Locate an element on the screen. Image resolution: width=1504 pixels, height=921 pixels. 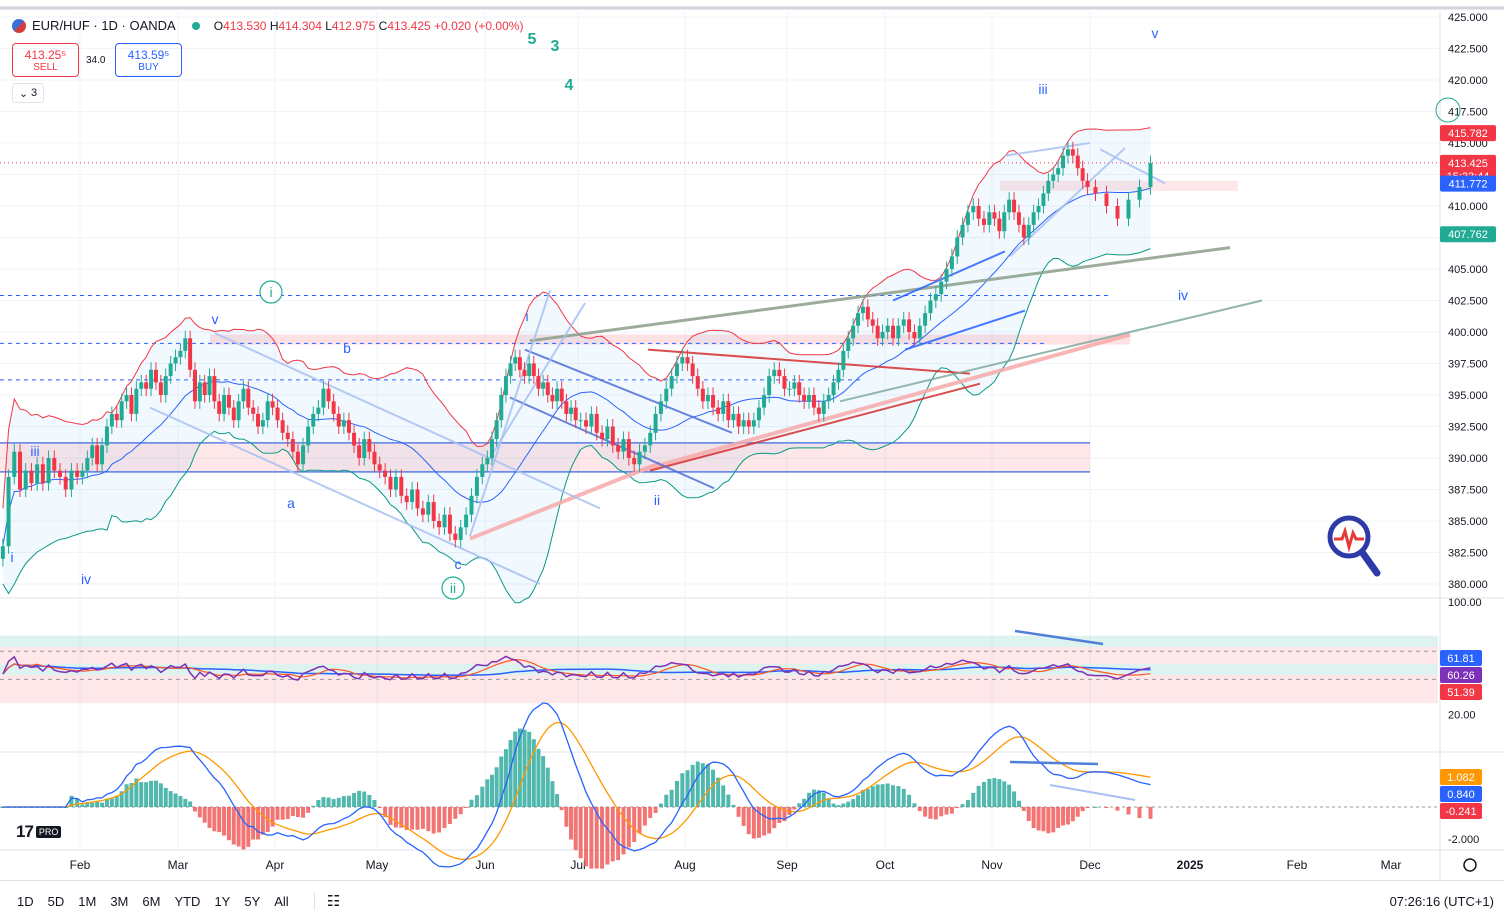
wedge-line is located at coordinates (1047, 149).